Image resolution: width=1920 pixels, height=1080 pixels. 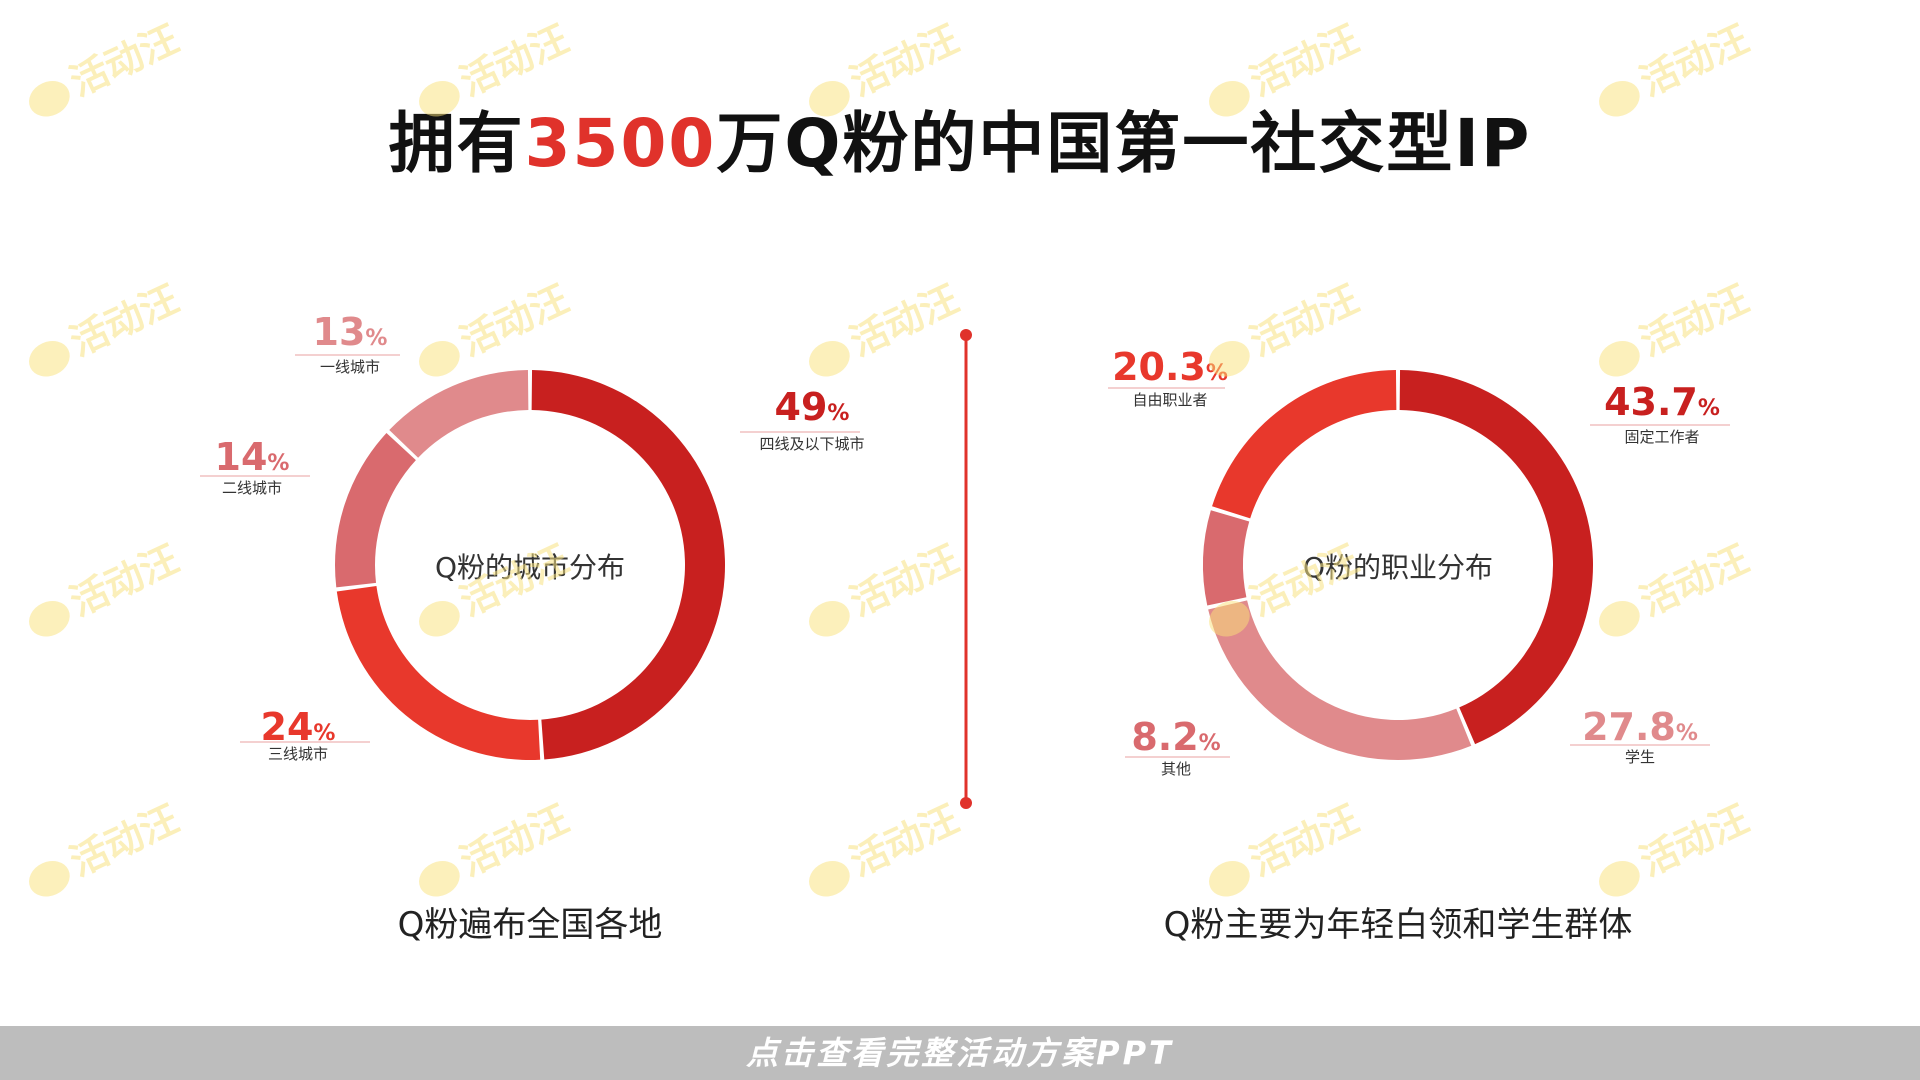 I want to click on divider-bottom-dot, so click(x=966, y=803).